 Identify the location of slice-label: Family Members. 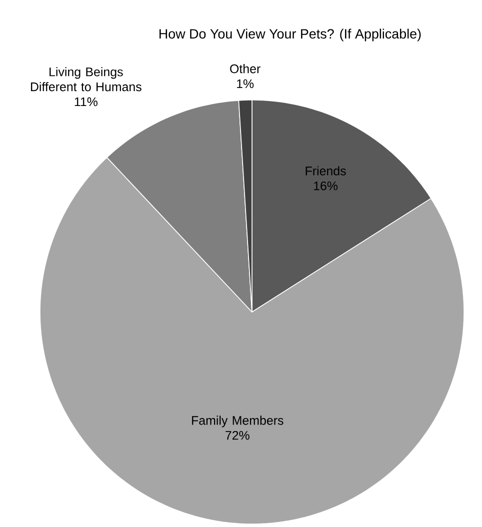
(238, 422).